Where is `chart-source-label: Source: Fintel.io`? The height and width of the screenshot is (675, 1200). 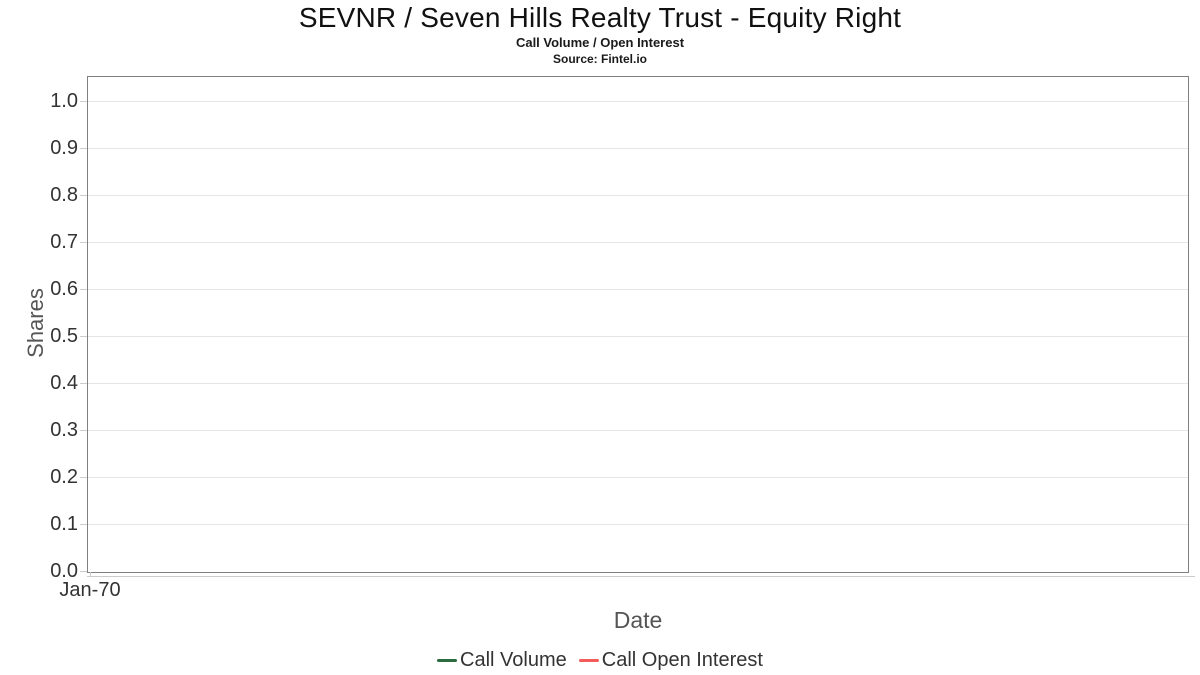 chart-source-label: Source: Fintel.io is located at coordinates (599, 59).